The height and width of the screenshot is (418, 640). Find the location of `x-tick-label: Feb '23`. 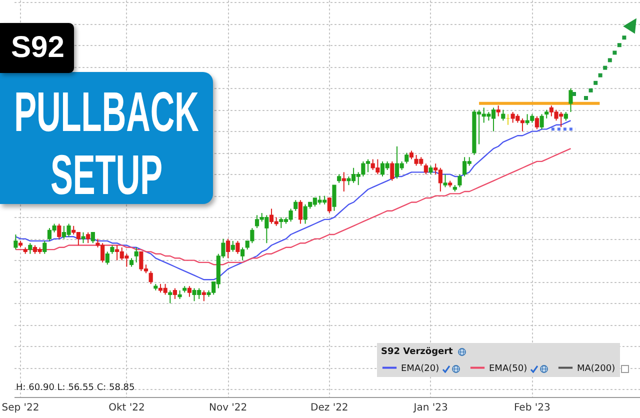

x-tick-label: Feb '23 is located at coordinates (532, 408).